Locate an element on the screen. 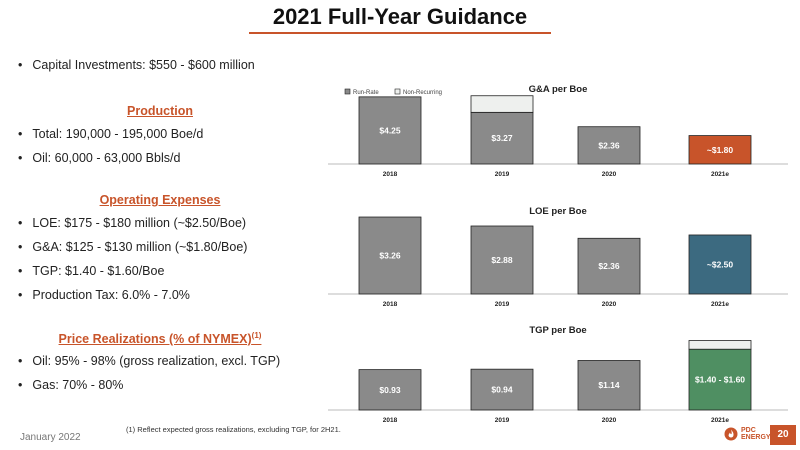 The image size is (800, 450). loe-per-boe-tick-2021e: 2021e is located at coordinates (720, 304).